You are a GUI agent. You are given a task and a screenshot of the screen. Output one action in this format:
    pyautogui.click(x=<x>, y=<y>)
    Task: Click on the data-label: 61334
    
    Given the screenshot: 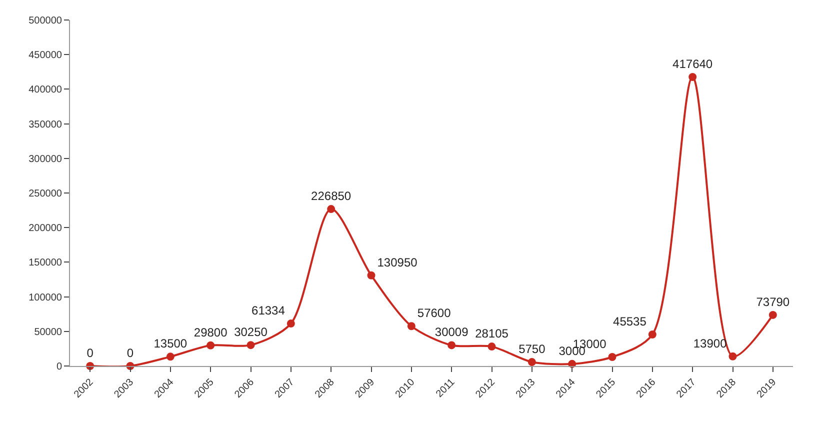 What is the action you would take?
    pyautogui.click(x=269, y=311)
    